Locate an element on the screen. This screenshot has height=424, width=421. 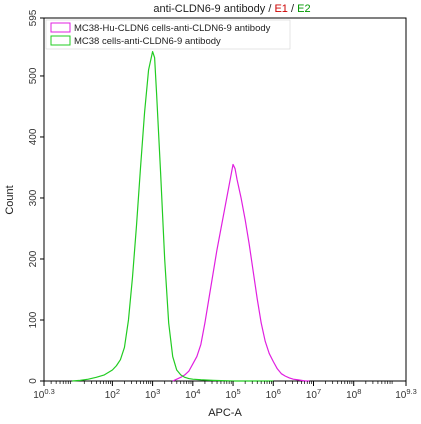
y-tick-label: 0 is located at coordinates (33, 381).